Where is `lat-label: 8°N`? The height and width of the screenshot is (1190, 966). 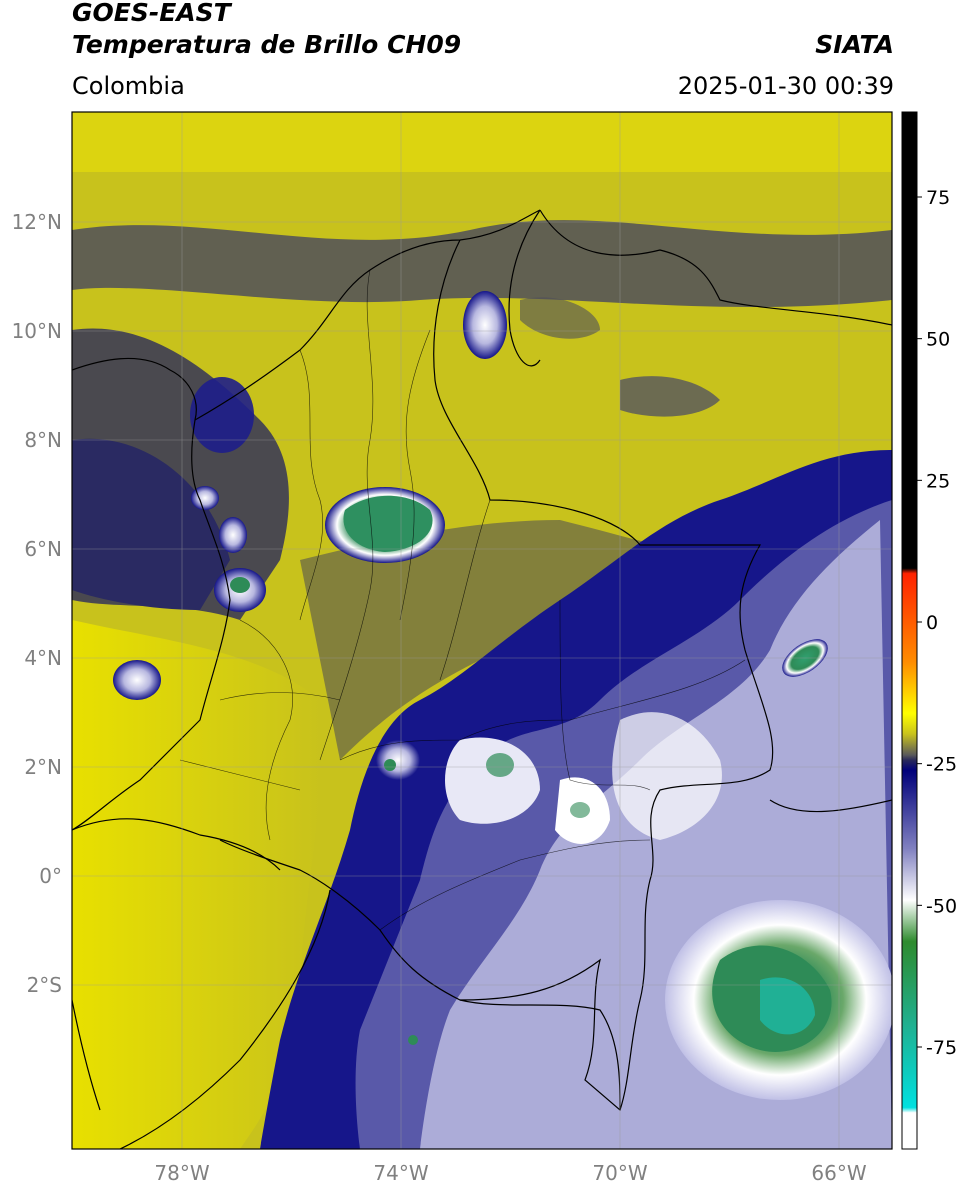 lat-label: 8°N is located at coordinates (43, 440).